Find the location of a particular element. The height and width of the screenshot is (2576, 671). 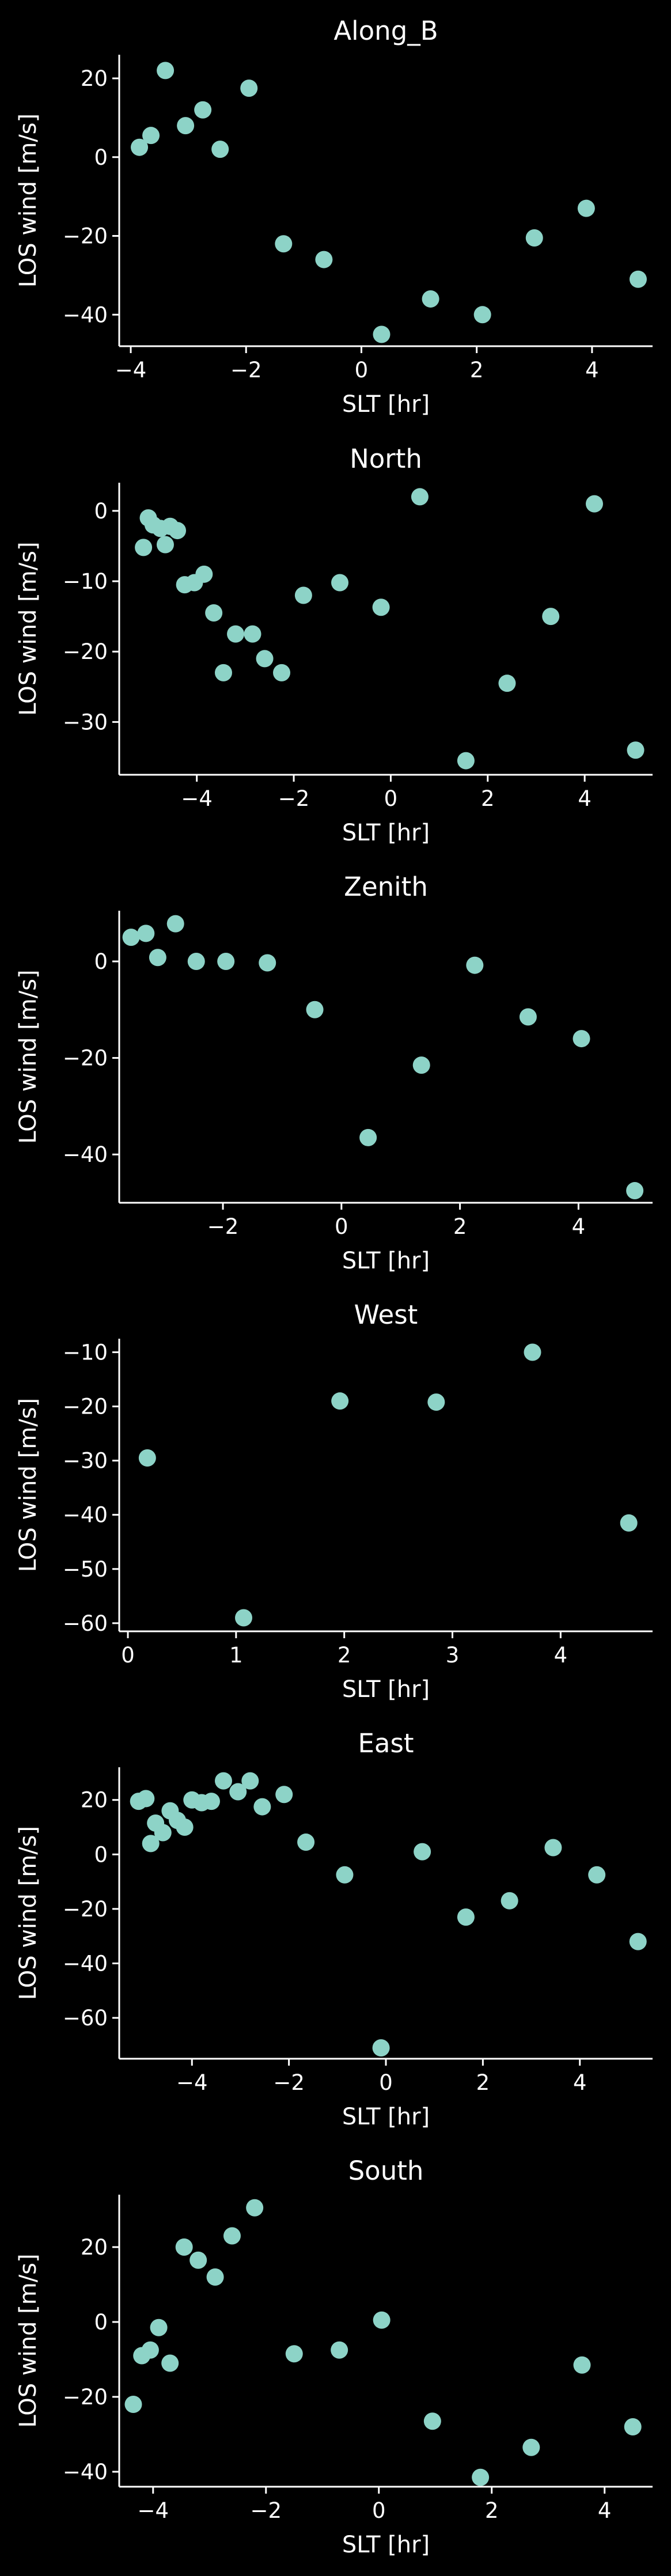

panel-title: East is located at coordinates (386, 1743).